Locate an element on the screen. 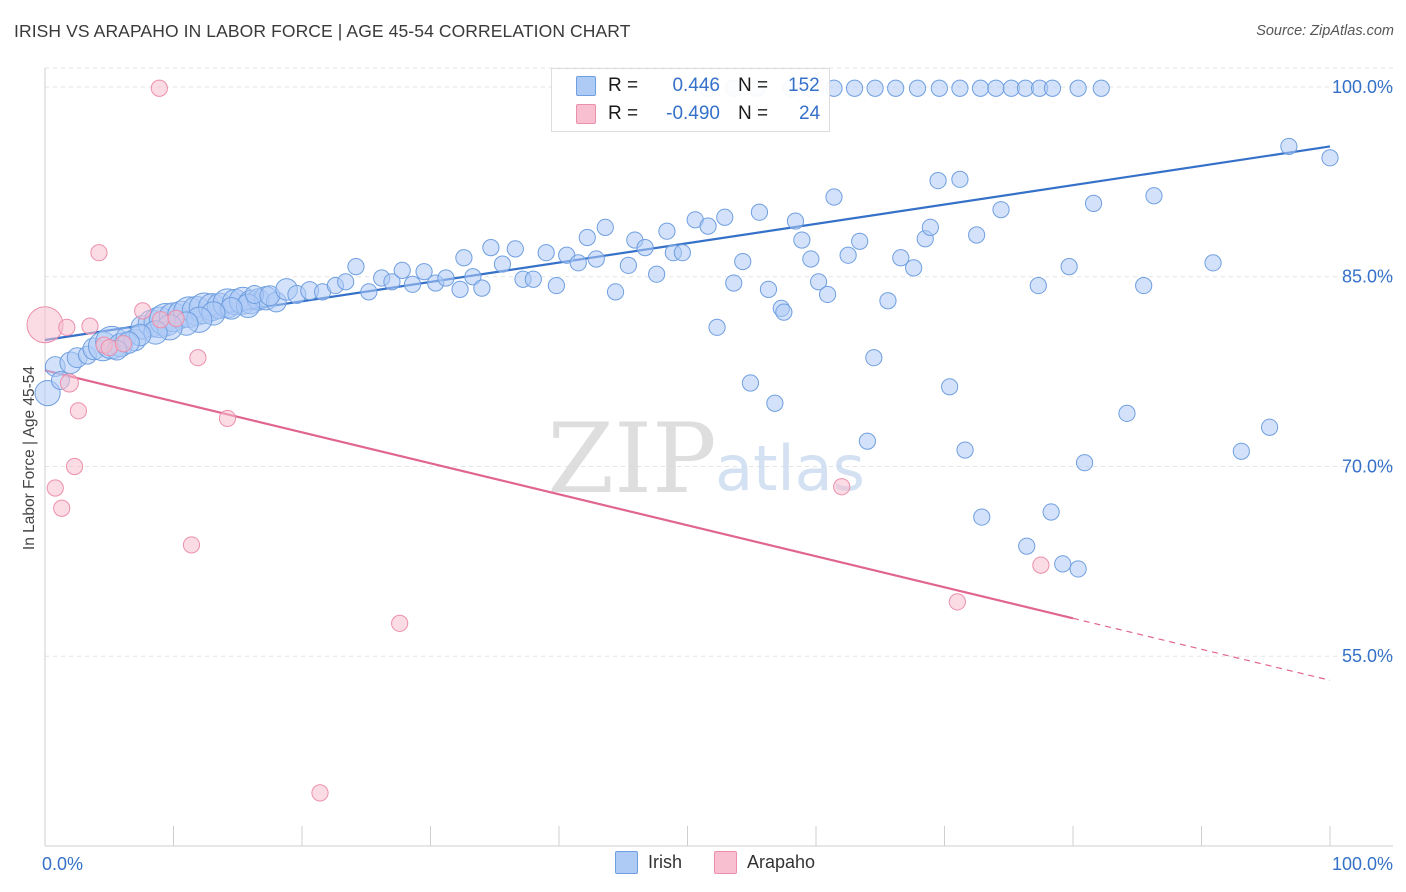 Image resolution: width=1406 pixels, height=892 pixels. x-tick-labels: 0.0% 100.0% is located at coordinates (717, 864).